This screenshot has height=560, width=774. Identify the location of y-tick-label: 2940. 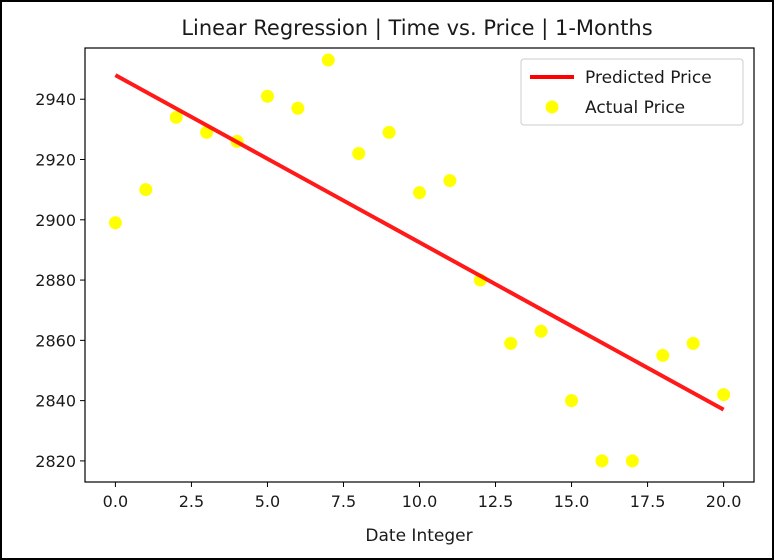
(55, 99).